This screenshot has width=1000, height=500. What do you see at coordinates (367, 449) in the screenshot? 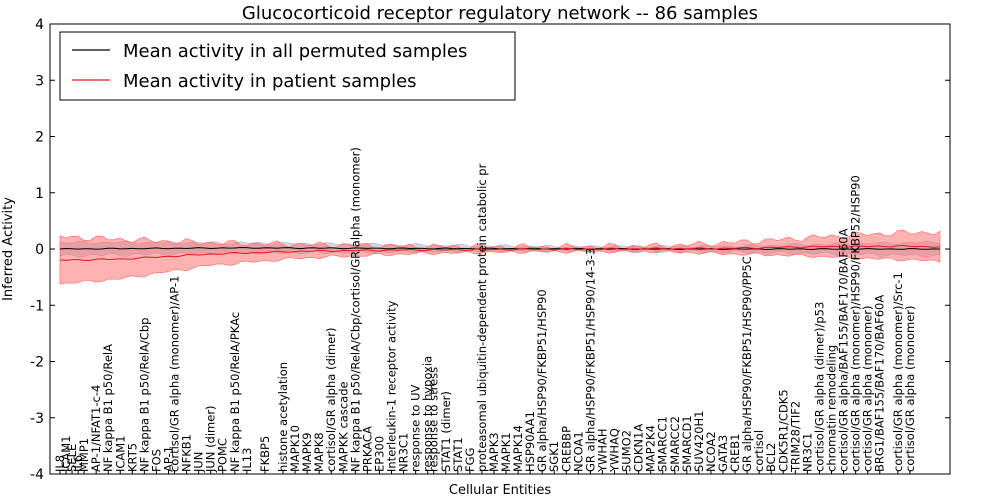
I see `entity-label: PRKACA` at bounding box center [367, 449].